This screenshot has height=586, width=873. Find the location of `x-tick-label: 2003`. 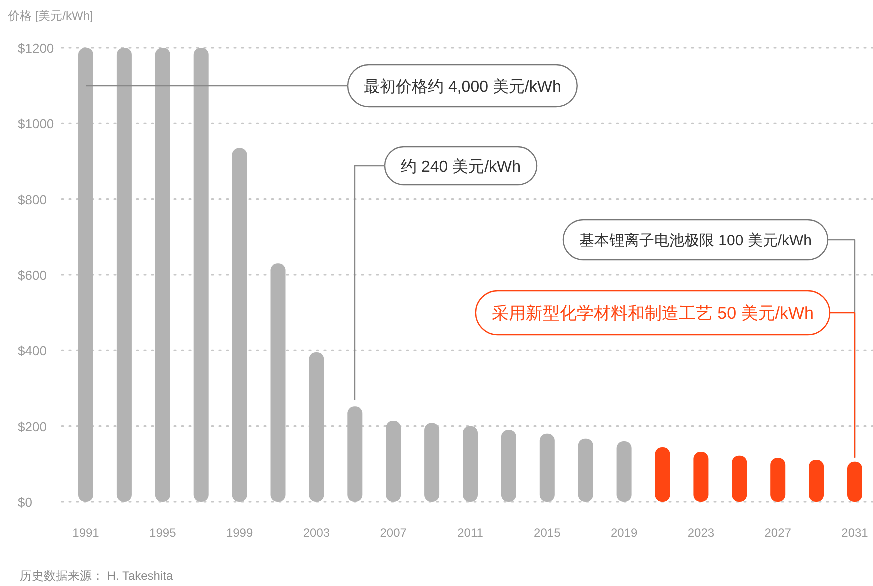

x-tick-label: 2003 is located at coordinates (316, 533).